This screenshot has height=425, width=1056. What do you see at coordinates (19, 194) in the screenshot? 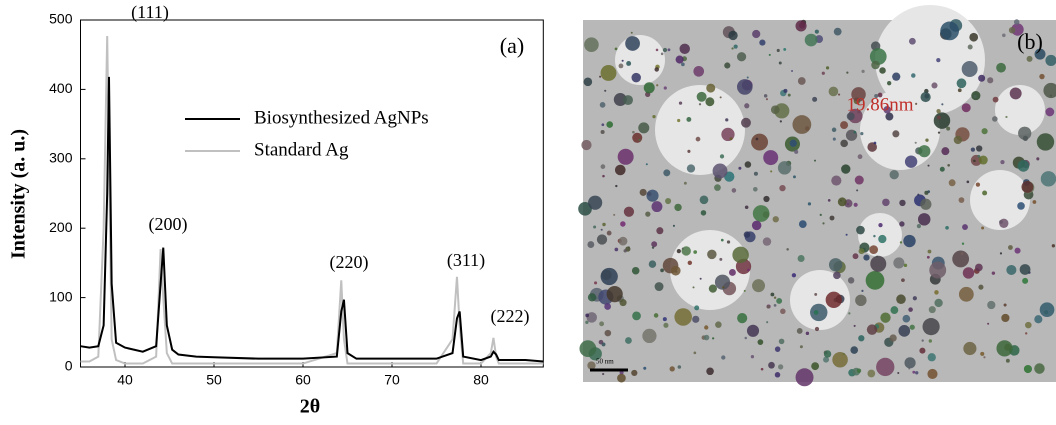
I see `y-axis-label: Intensity (a. u.)` at bounding box center [19, 194].